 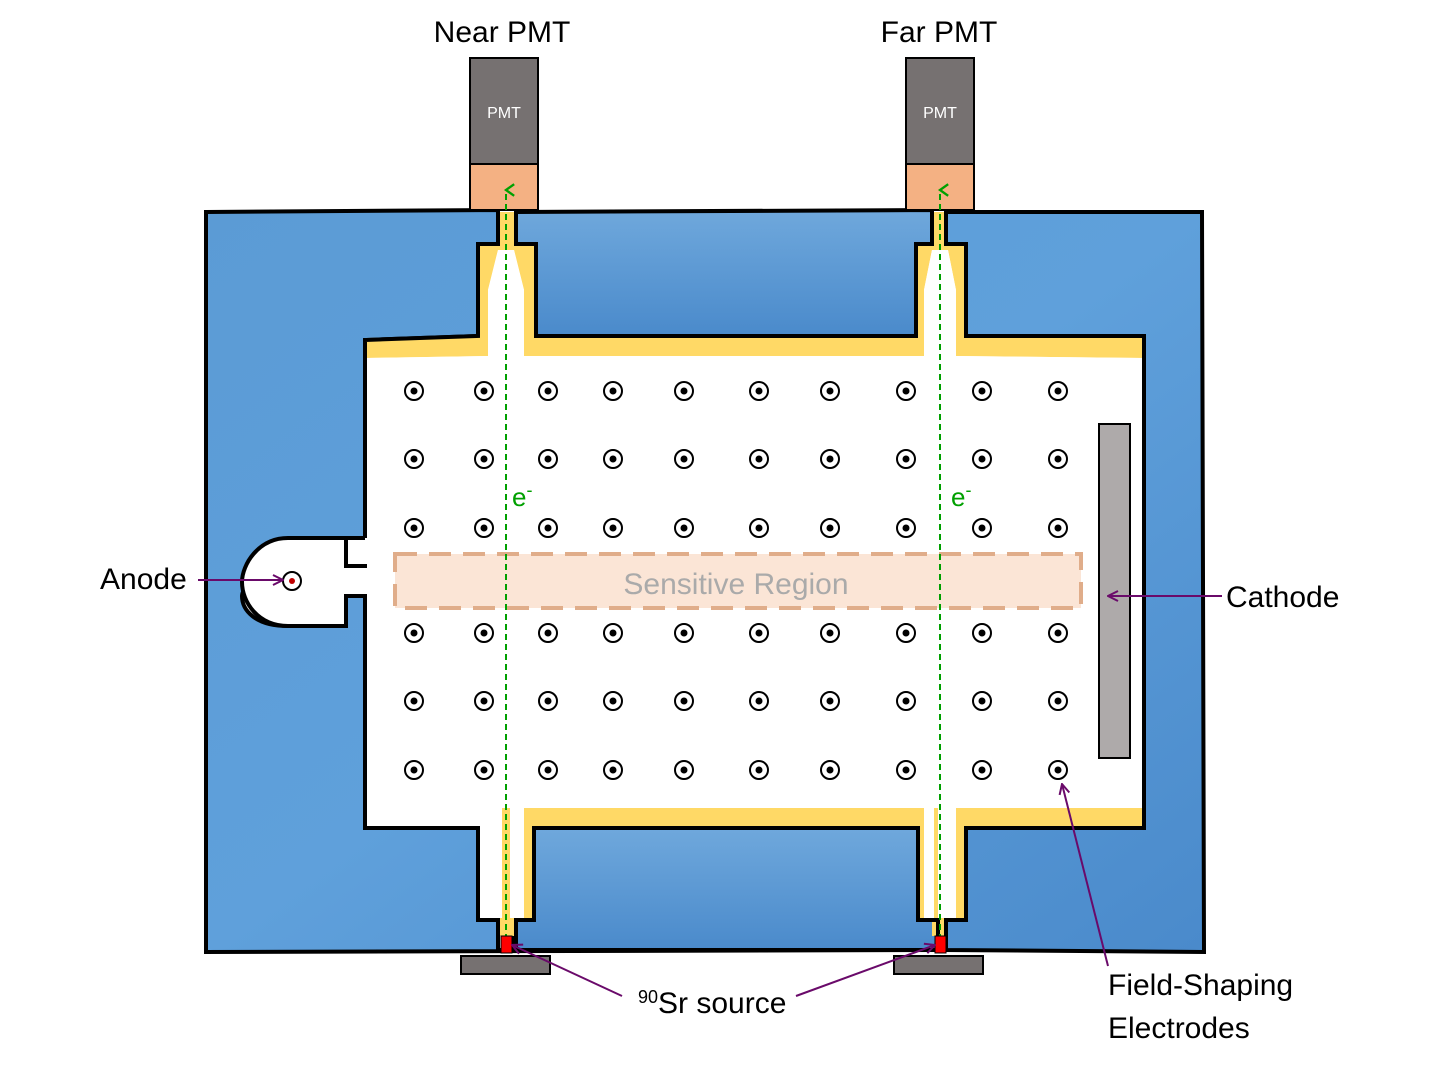 I want to click on gas-region-bottom, so click(x=754, y=872).